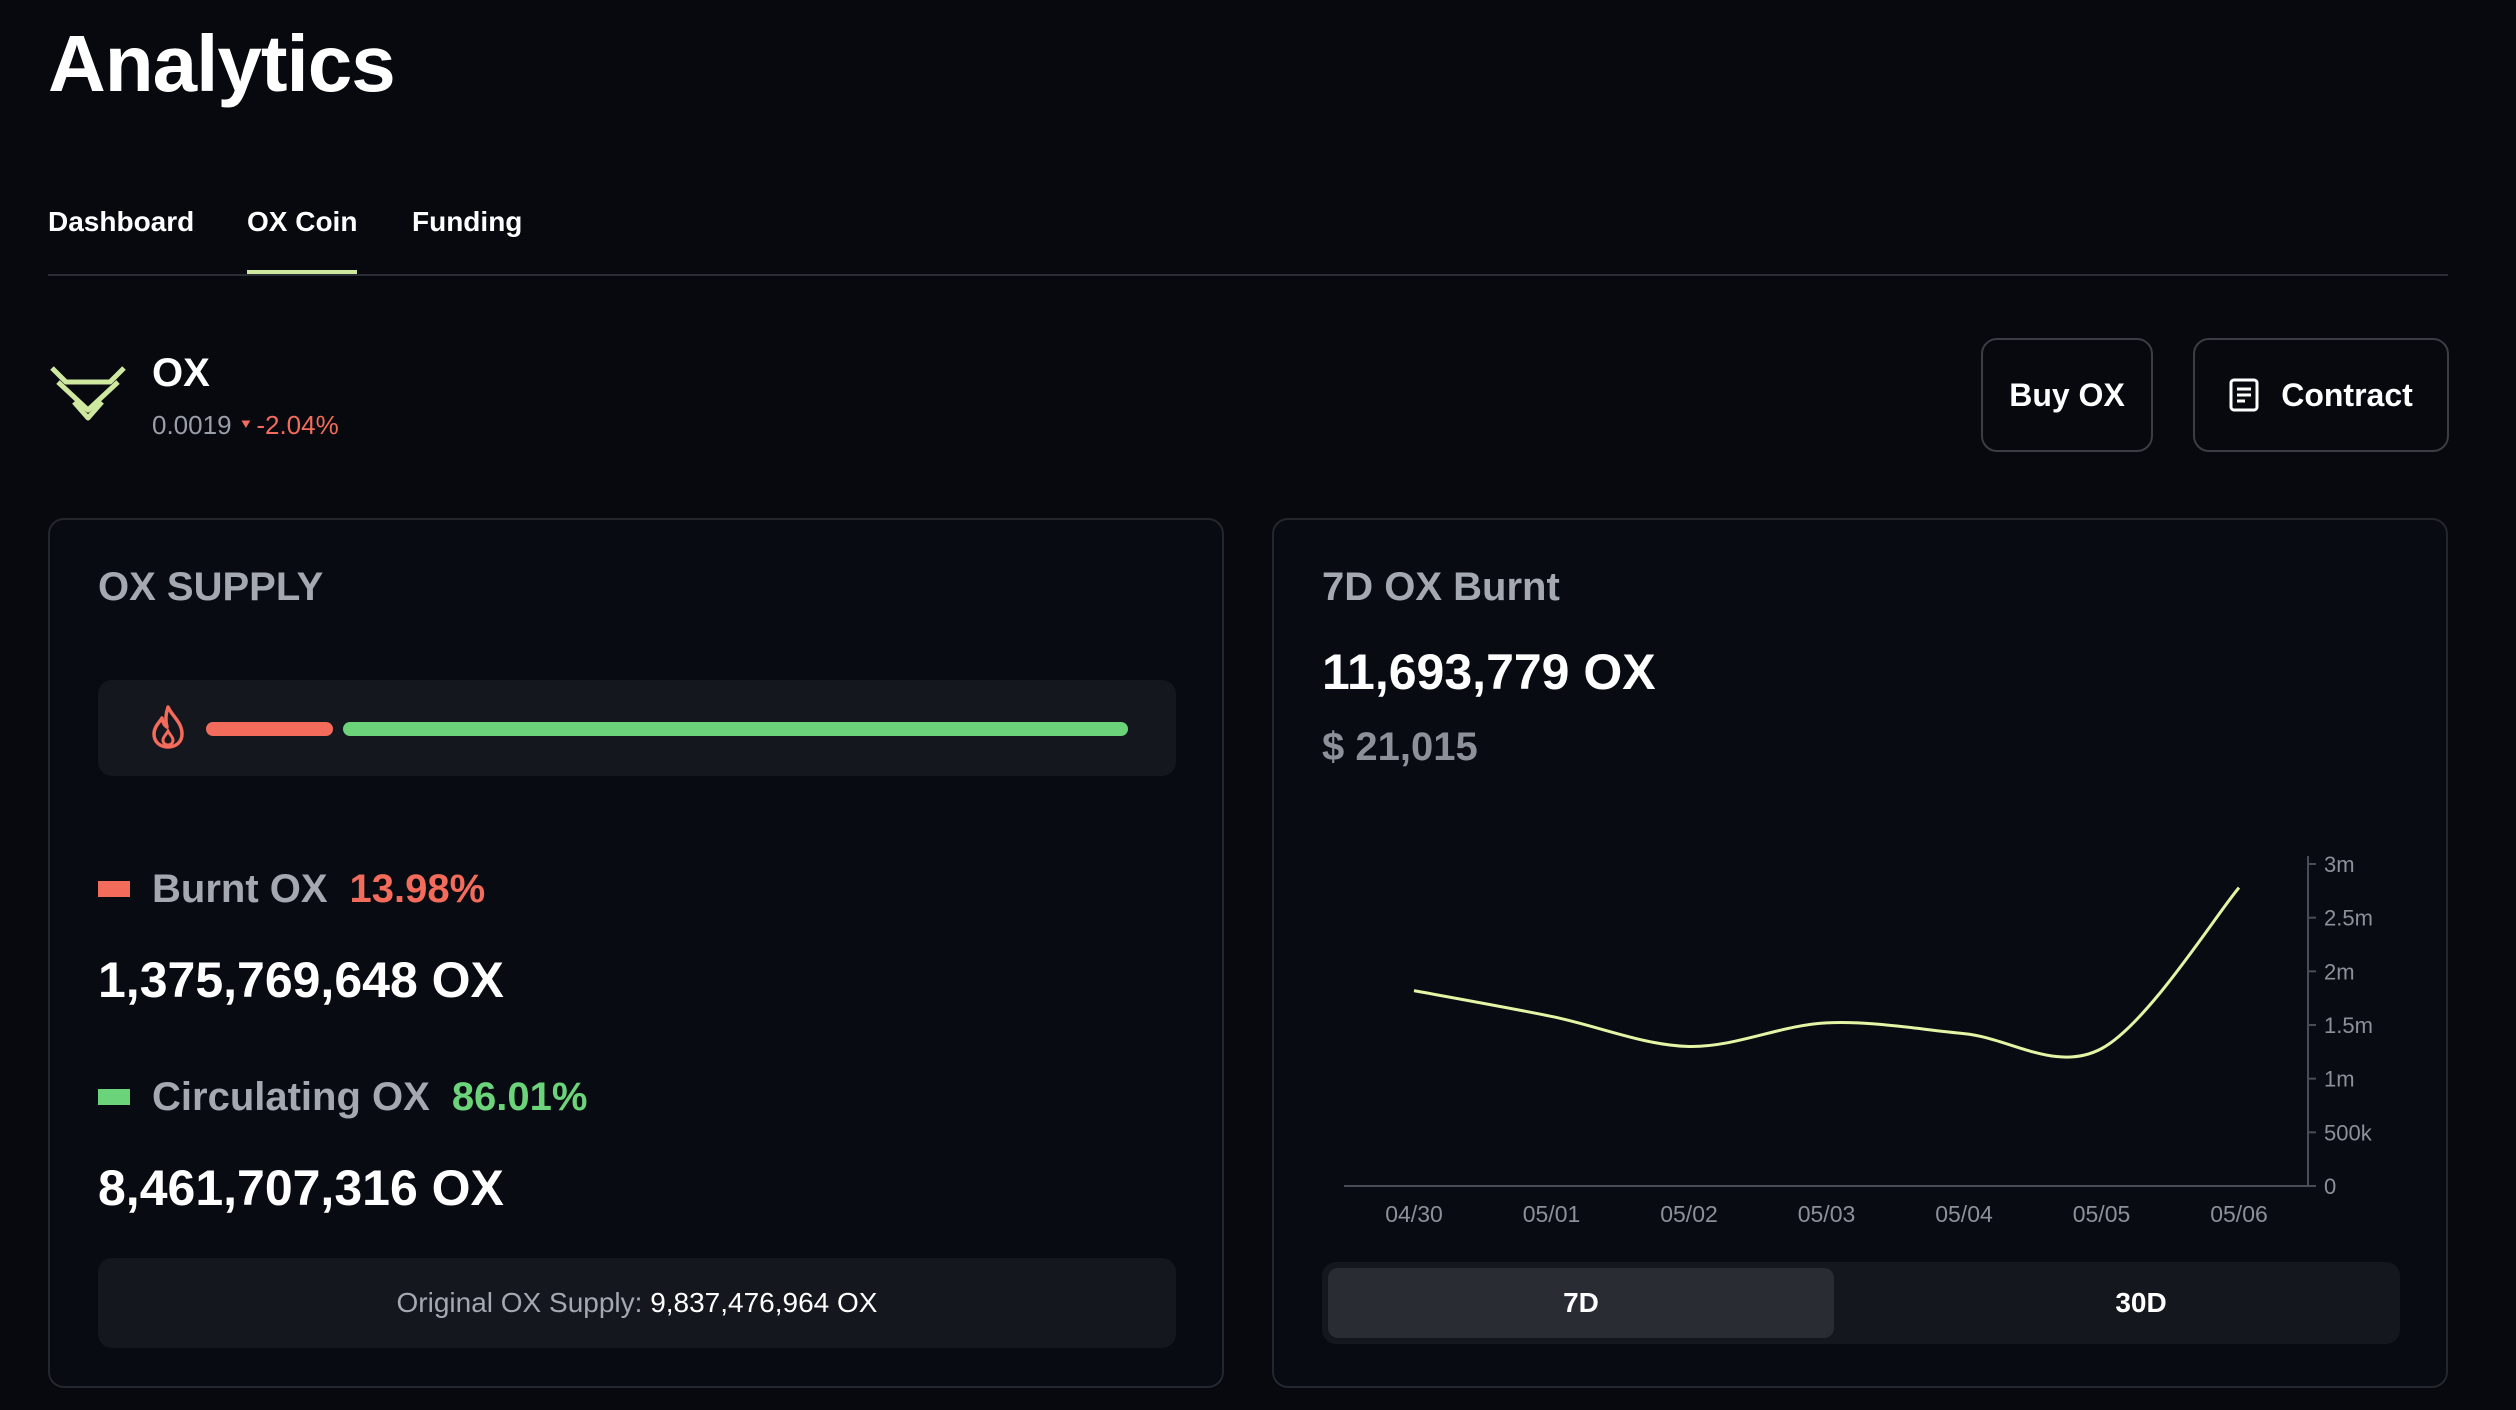 This screenshot has width=2516, height=1410. What do you see at coordinates (291, 1097) in the screenshot?
I see `circulating-label: Circulating OX` at bounding box center [291, 1097].